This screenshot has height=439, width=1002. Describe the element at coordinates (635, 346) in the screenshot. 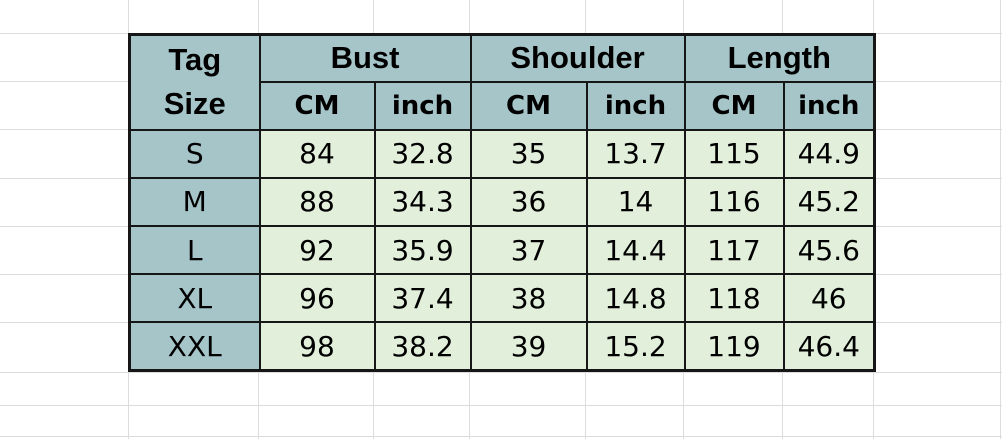

I see `value-cell: 15.2` at that location.